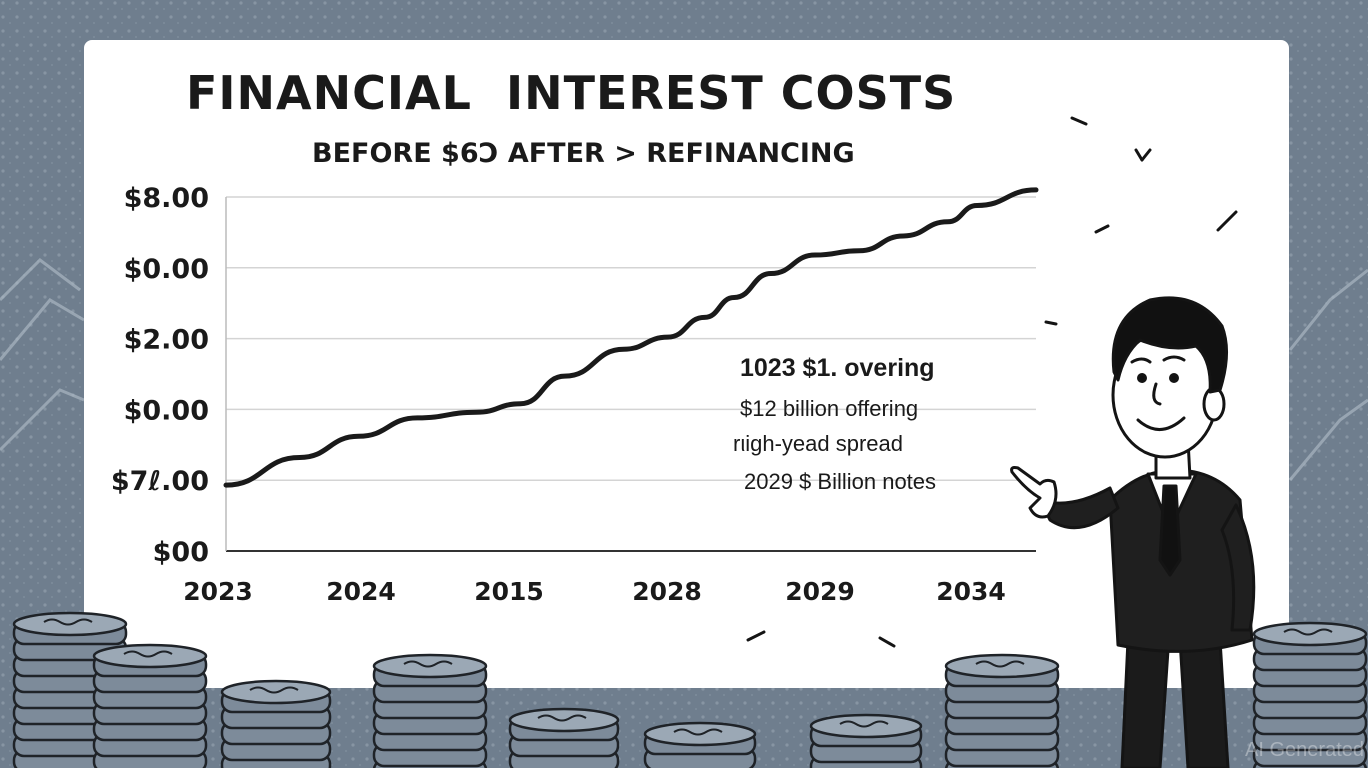  What do you see at coordinates (971, 591) in the screenshot?
I see `x-tick-label: 2034` at bounding box center [971, 591].